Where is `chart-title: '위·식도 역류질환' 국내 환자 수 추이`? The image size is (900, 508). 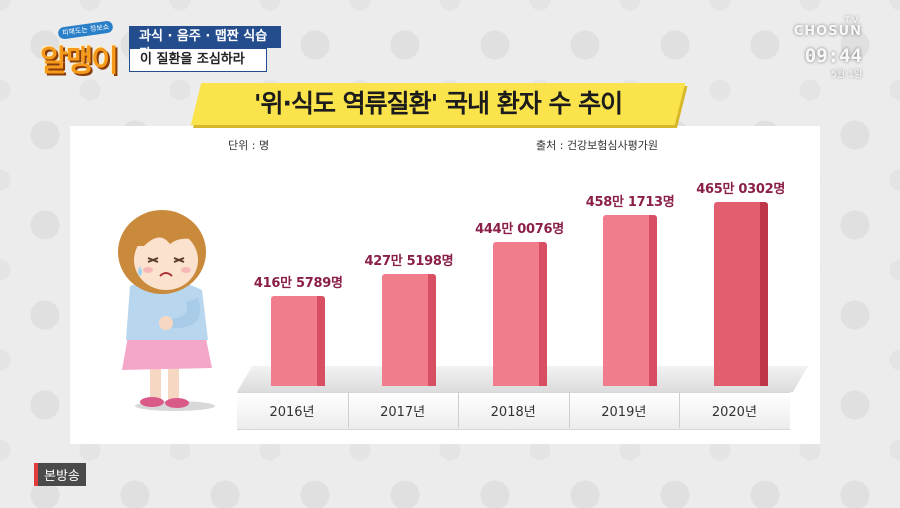 chart-title: '위·식도 역류질환' 국내 환자 수 추이 is located at coordinates (438, 103).